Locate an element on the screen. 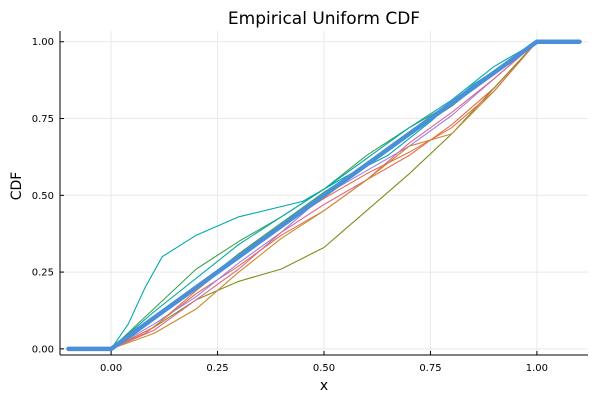  chart-title: Empirical Uniform CDF is located at coordinates (324, 19).